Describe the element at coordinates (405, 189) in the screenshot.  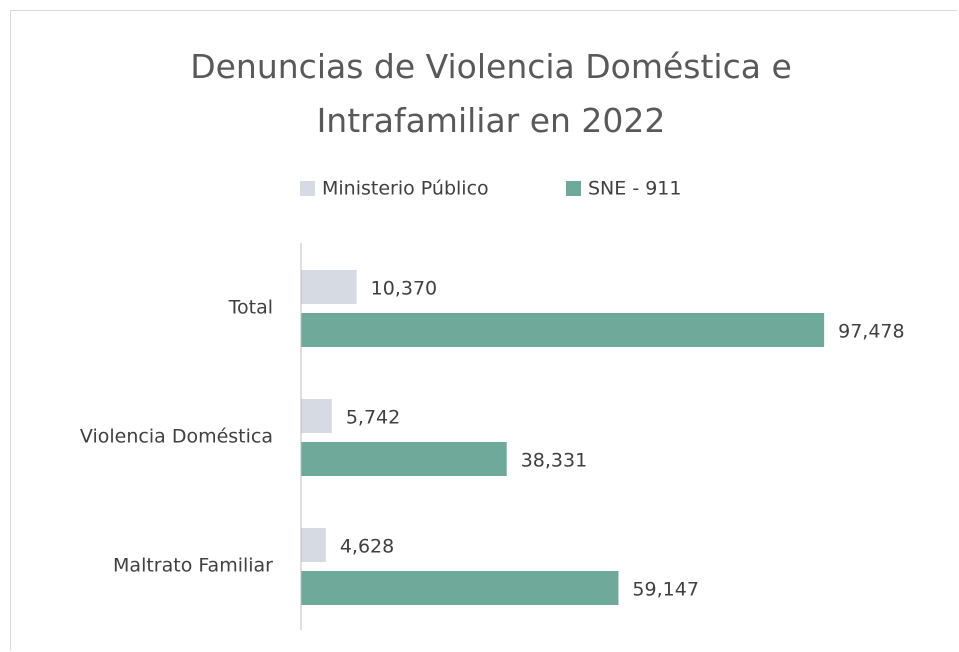
I see `legend-label: Ministerio Público` at that location.